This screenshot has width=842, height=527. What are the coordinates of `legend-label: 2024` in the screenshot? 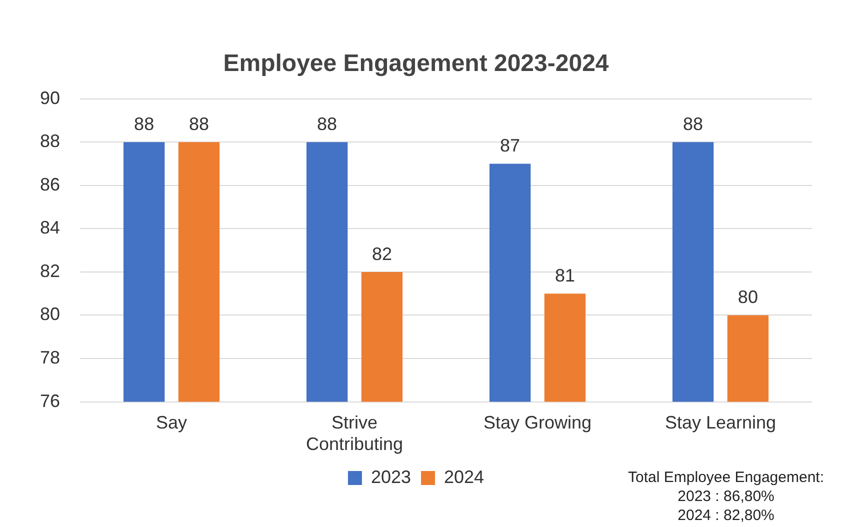 It's located at (464, 476).